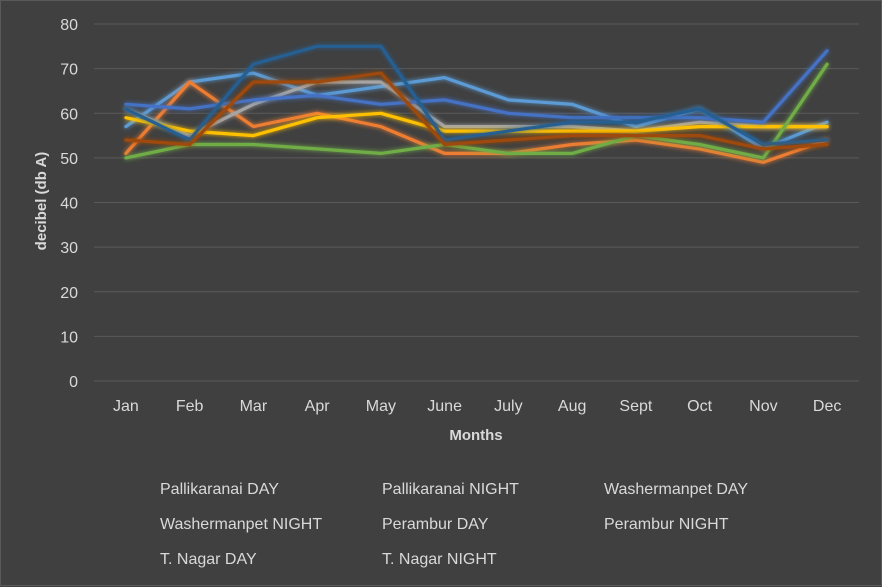 The width and height of the screenshot is (882, 587). Describe the element at coordinates (699, 406) in the screenshot. I see `x-tick-label: Oct` at that location.